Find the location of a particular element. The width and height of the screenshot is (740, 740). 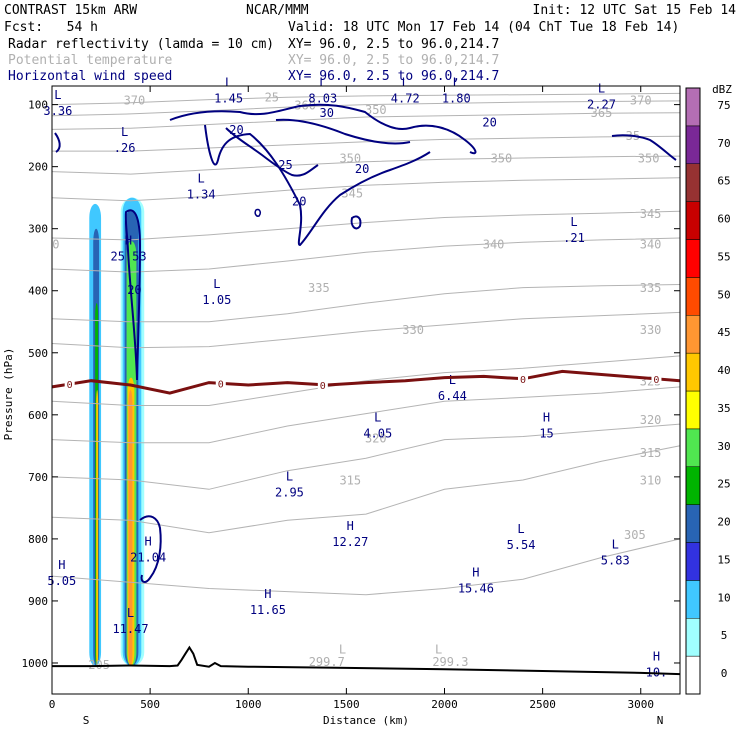

wind-extremum-value: 15 is located at coordinates (546, 433).